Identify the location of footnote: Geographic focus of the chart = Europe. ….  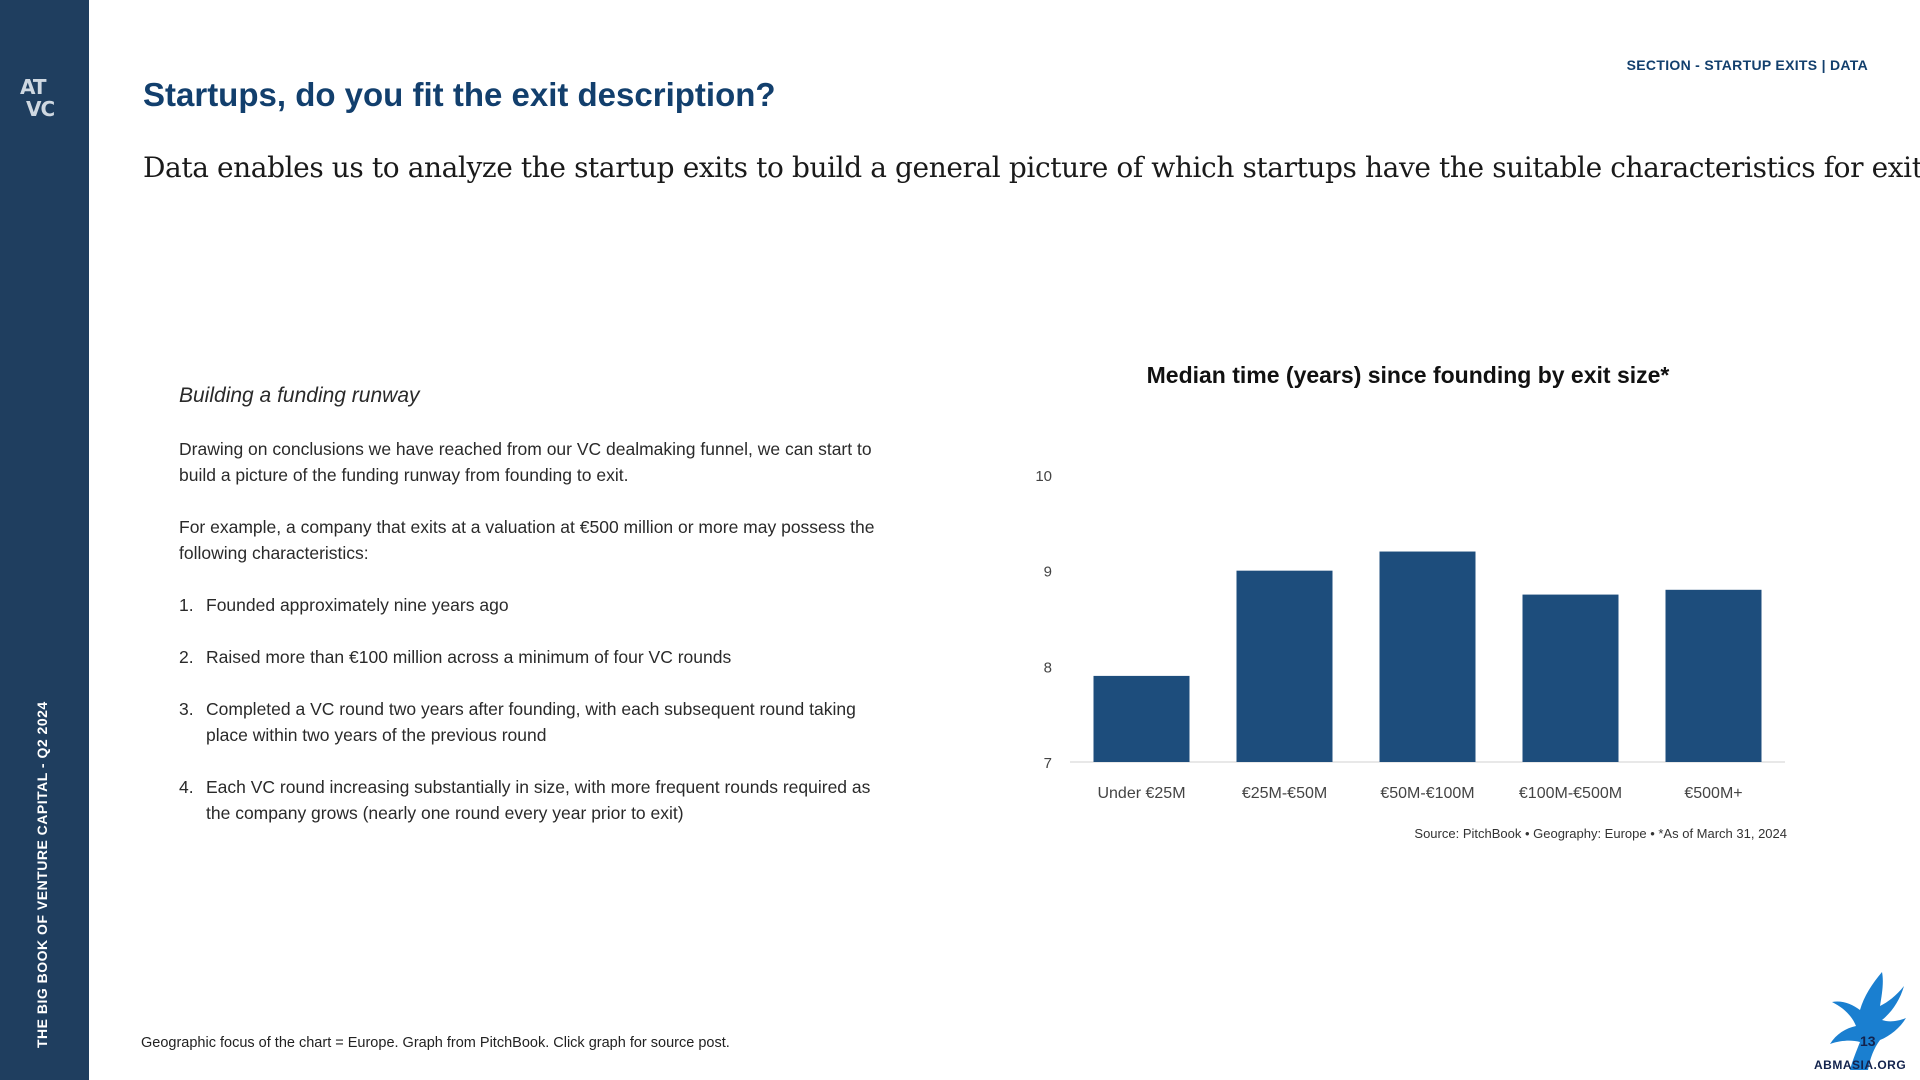
(435, 1043).